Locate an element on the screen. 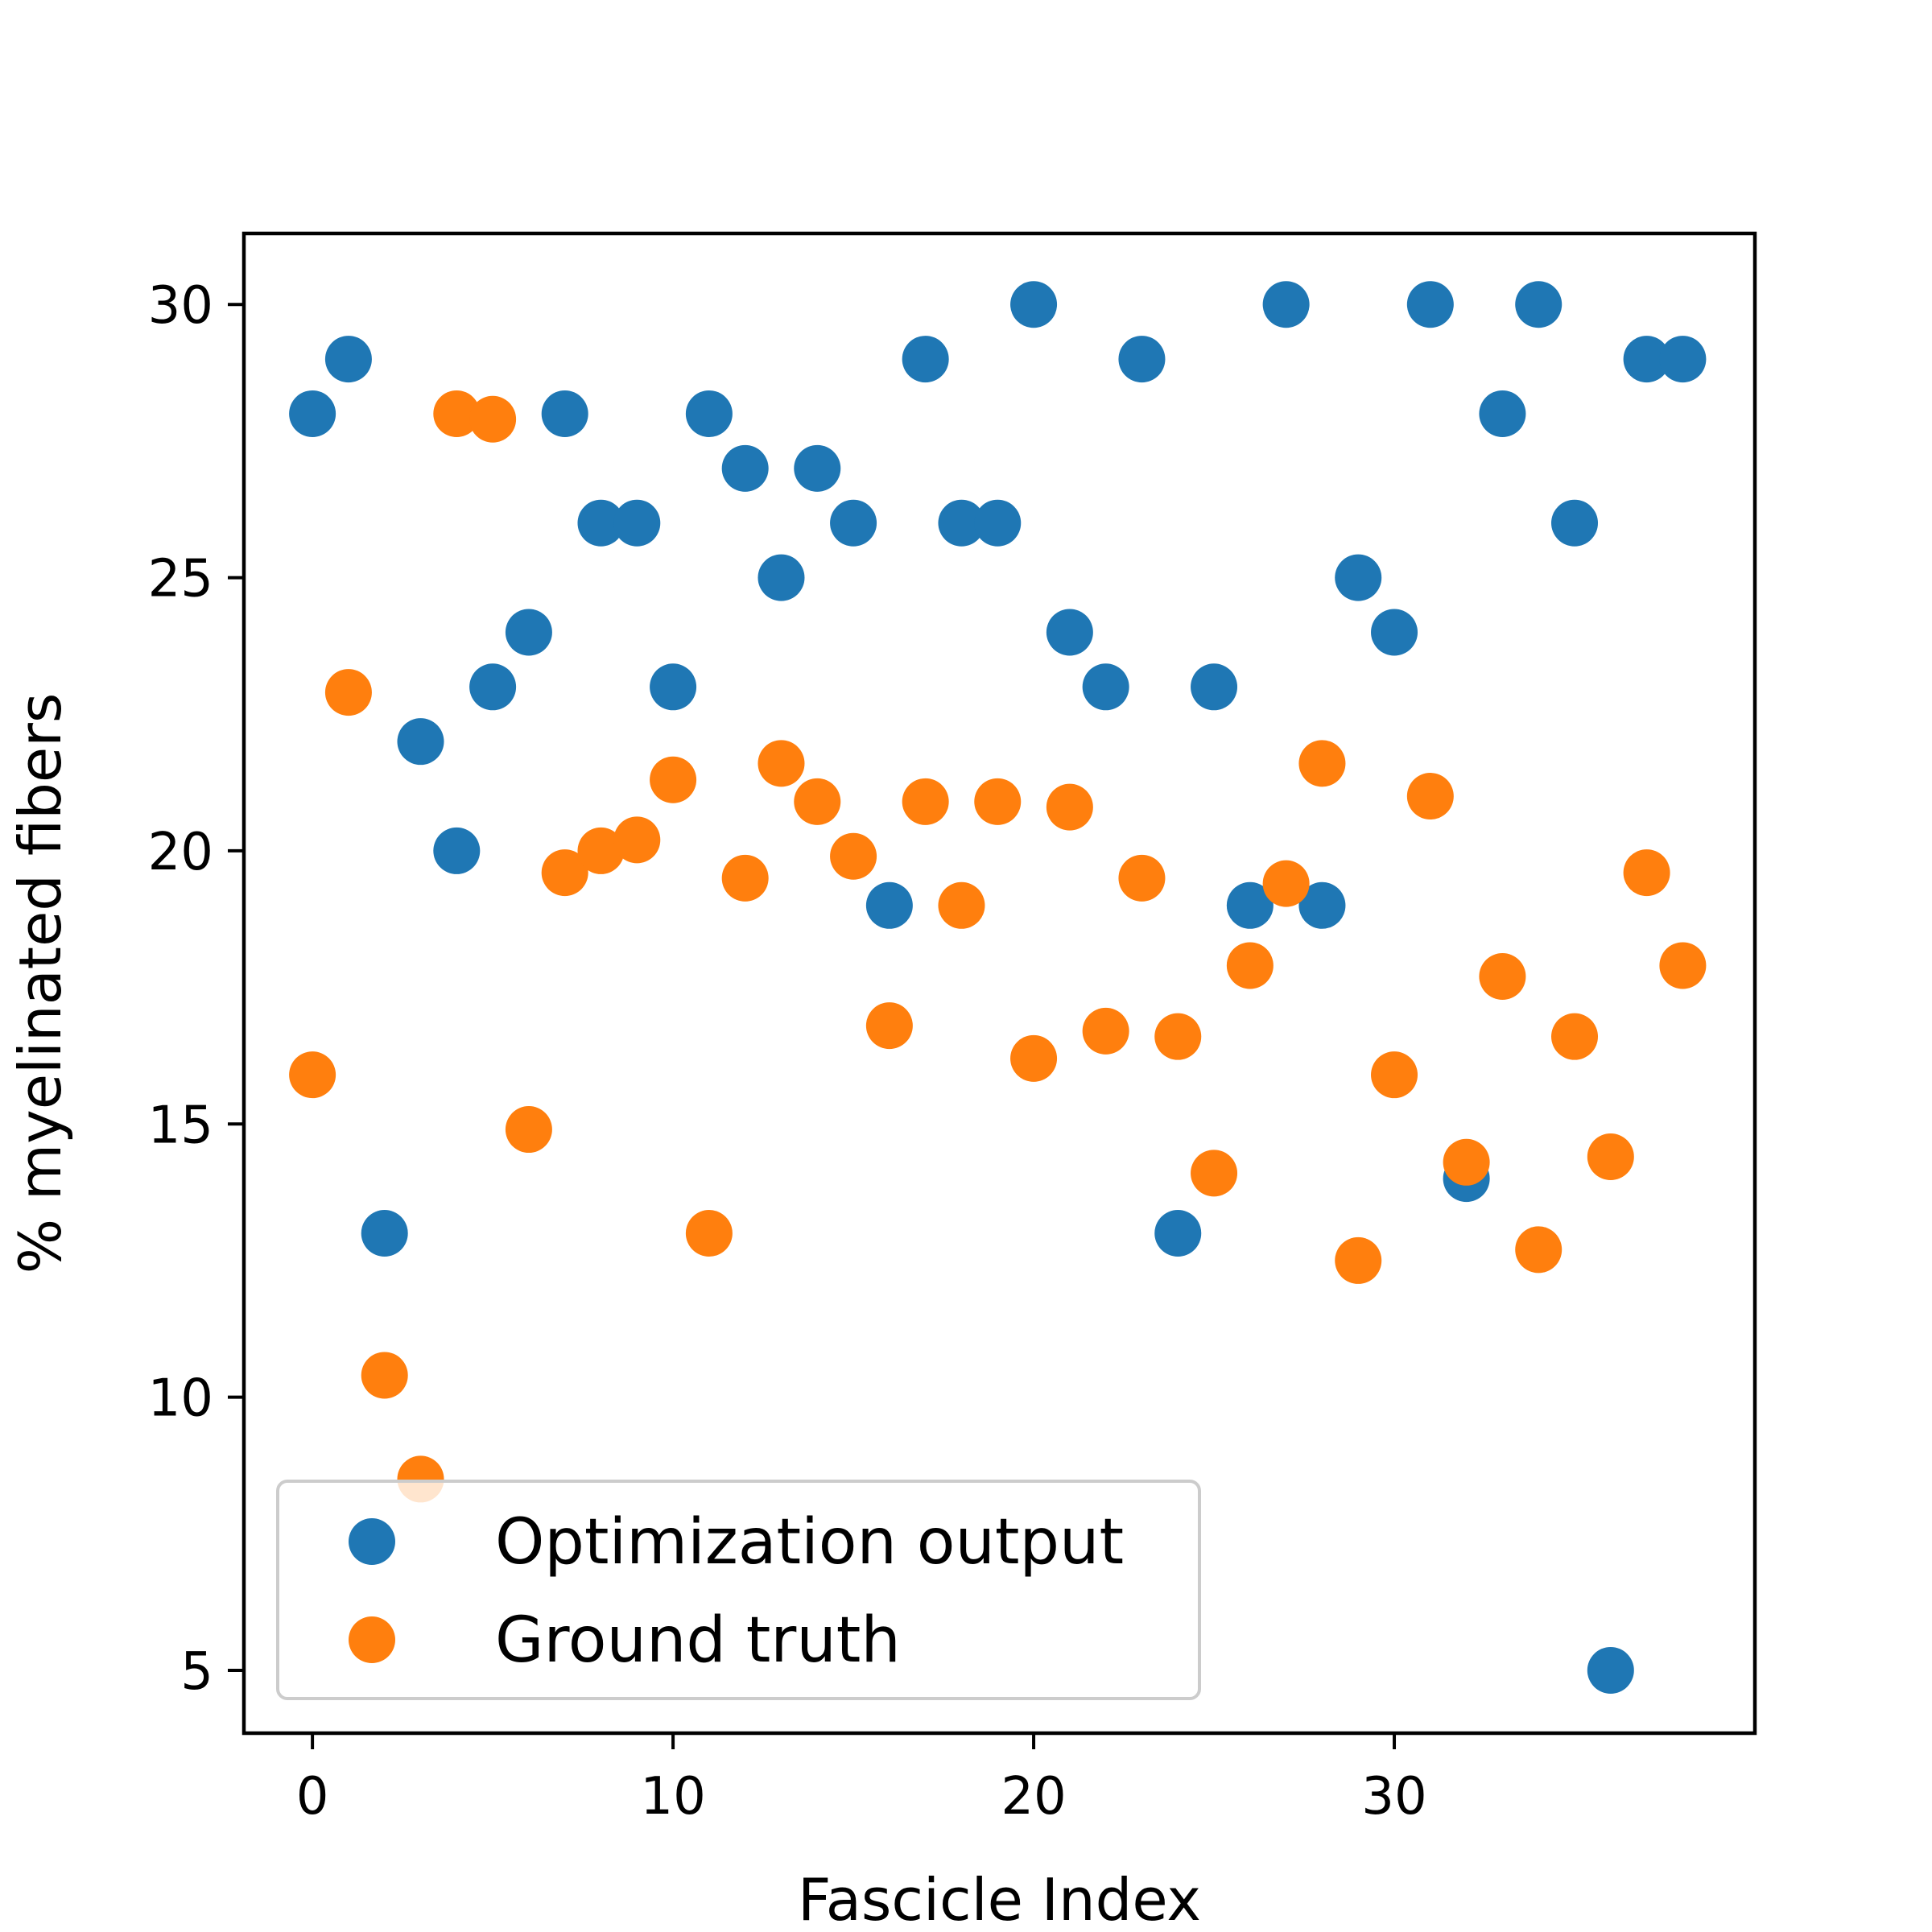 Image resolution: width=1932 pixels, height=1932 pixels. x-tick-label: 20 is located at coordinates (1033, 1797).